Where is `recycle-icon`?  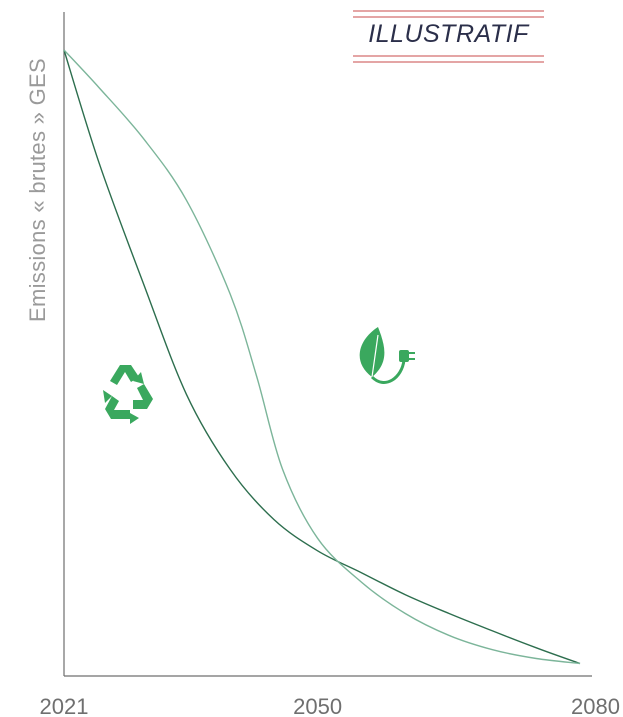
recycle-icon is located at coordinates (128, 394).